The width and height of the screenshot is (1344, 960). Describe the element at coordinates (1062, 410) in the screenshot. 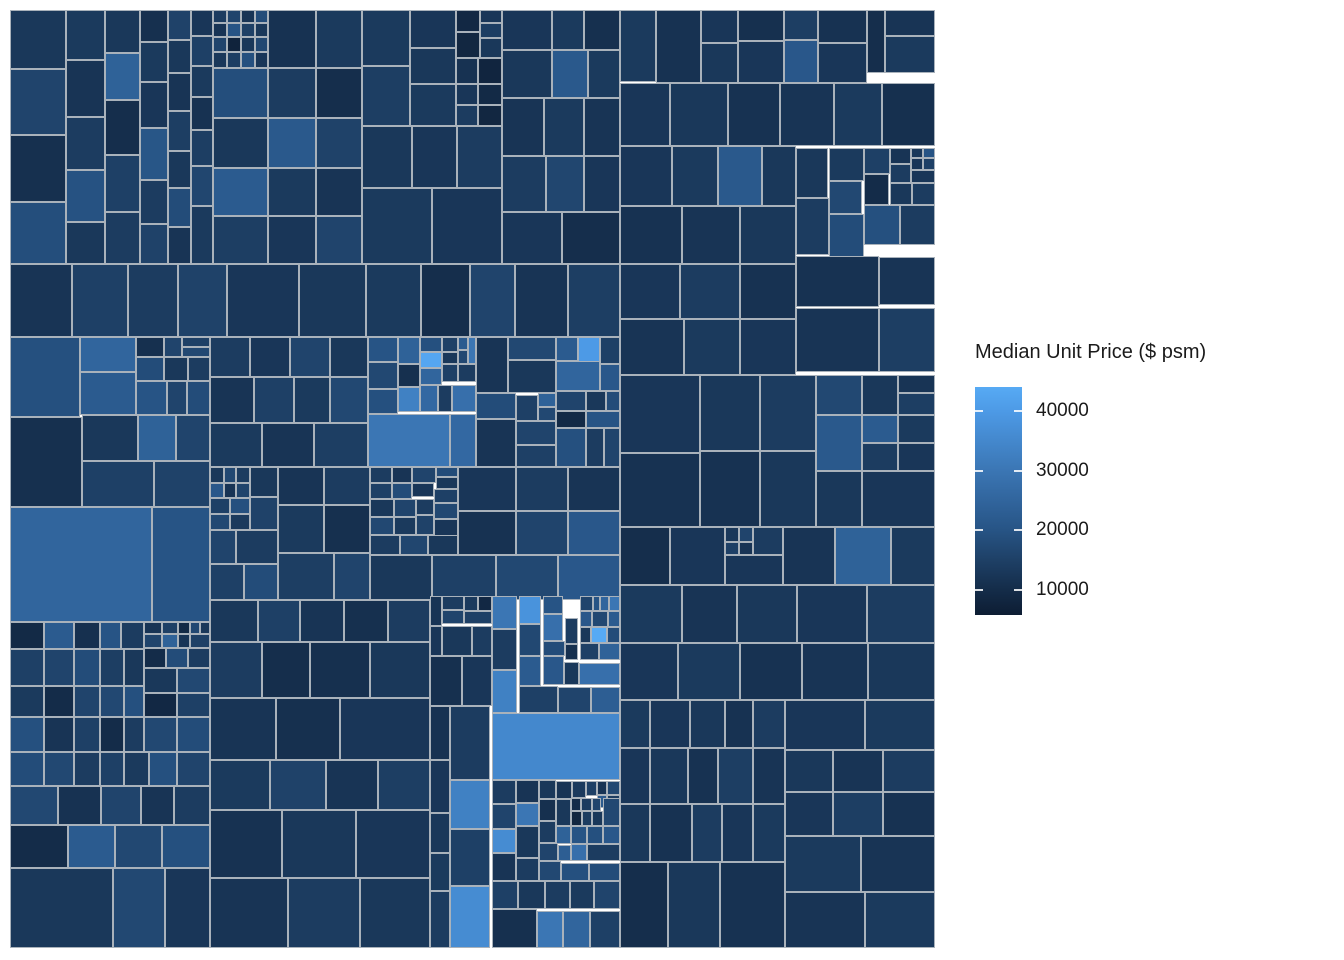

I see `legend-tick-label: 40000` at that location.